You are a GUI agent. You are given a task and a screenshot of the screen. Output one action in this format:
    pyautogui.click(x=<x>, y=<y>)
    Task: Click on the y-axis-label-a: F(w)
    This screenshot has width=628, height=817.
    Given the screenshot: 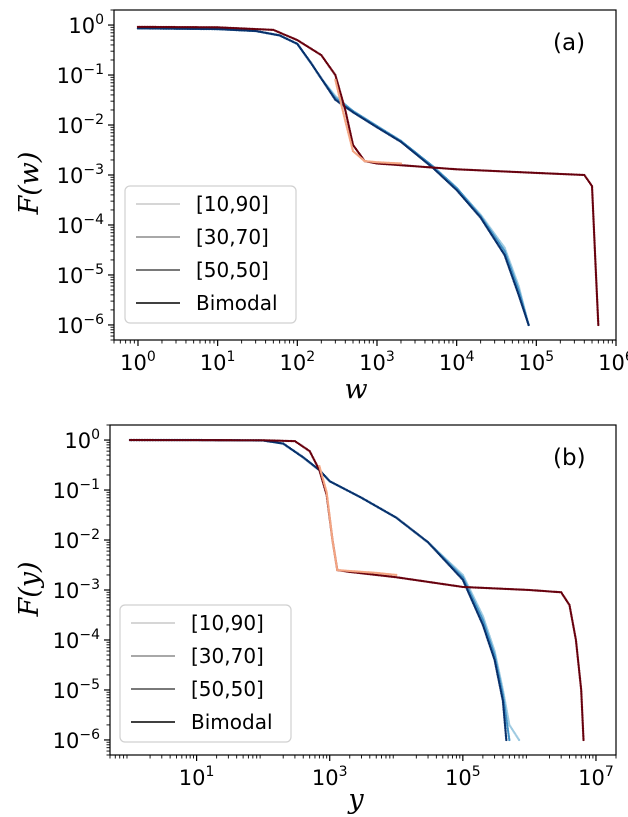 What is the action you would take?
    pyautogui.click(x=29, y=184)
    